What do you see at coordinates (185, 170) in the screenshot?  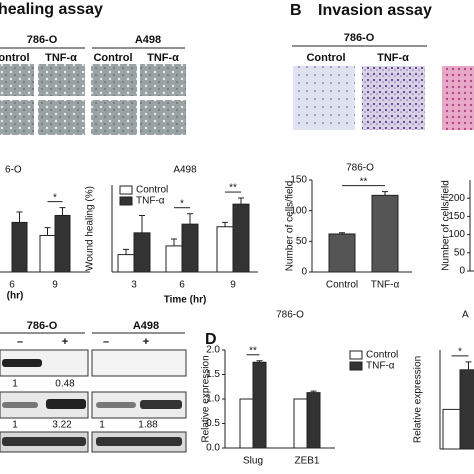 I see `chart-title: A498` at bounding box center [185, 170].